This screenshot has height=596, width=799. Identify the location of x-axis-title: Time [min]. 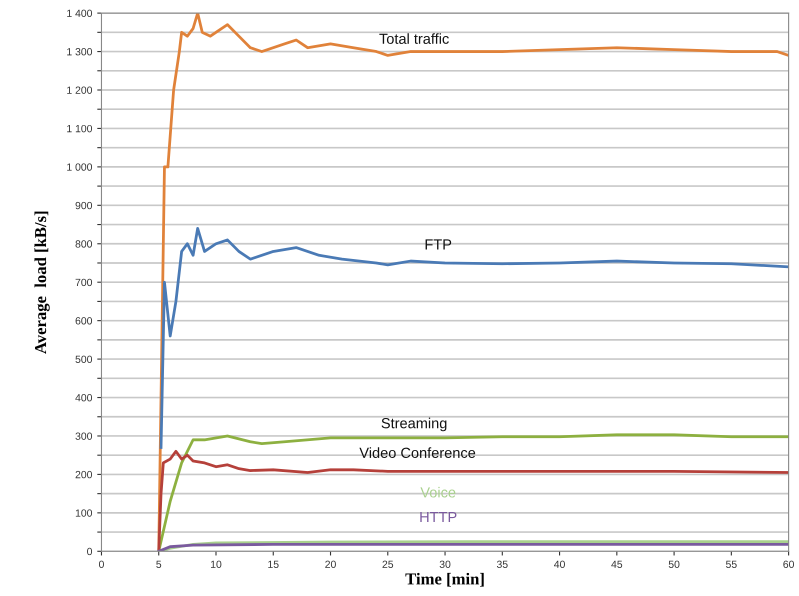
(444, 579).